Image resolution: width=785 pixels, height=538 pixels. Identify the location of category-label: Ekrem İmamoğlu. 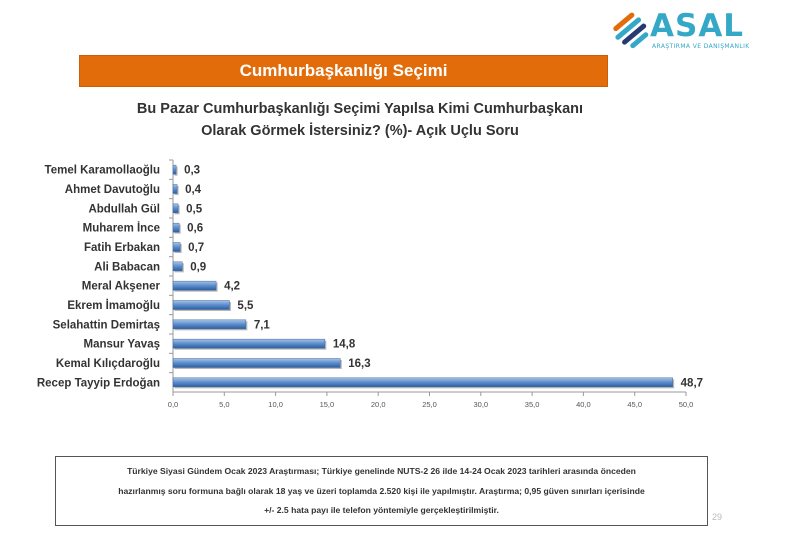
(113, 305).